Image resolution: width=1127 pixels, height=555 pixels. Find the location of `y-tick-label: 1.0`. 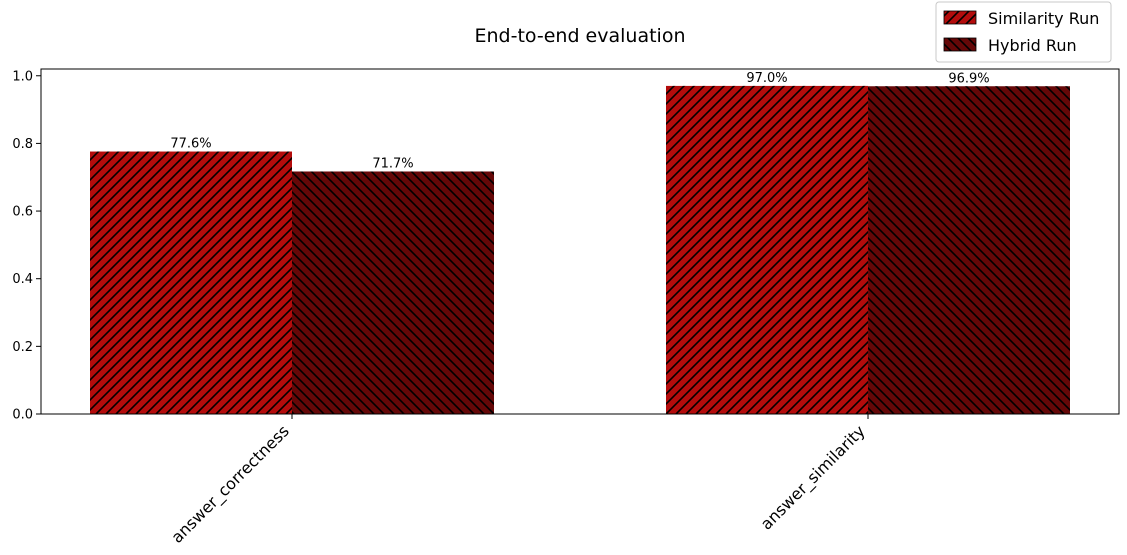

y-tick-label: 1.0 is located at coordinates (22, 76).